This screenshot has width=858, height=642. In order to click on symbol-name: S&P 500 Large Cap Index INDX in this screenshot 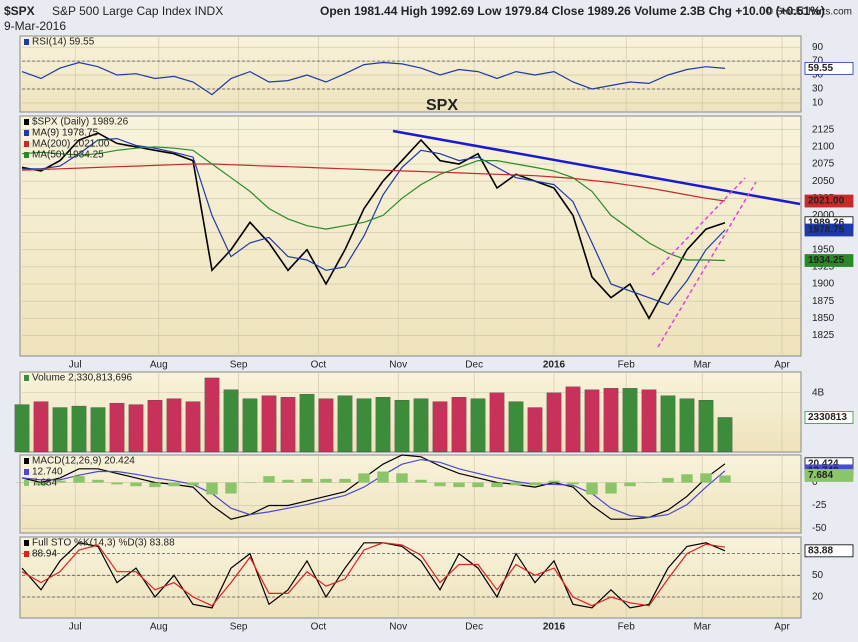, I will do `click(137, 11)`.